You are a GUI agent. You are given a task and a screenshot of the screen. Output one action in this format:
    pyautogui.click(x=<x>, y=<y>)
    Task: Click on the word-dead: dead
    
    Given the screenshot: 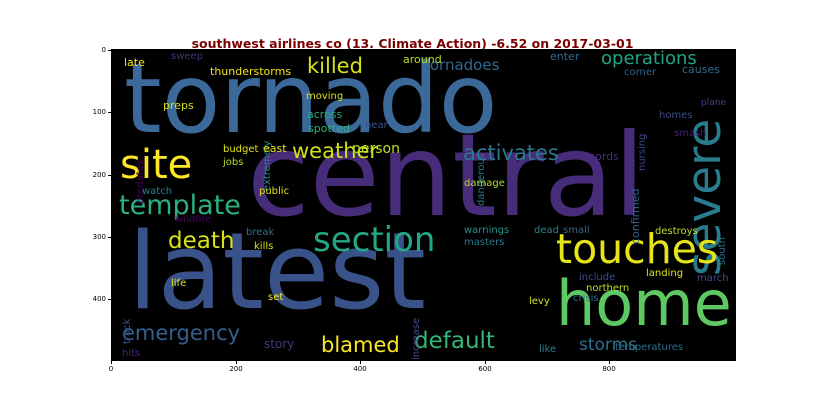 What is the action you would take?
    pyautogui.click(x=546, y=230)
    